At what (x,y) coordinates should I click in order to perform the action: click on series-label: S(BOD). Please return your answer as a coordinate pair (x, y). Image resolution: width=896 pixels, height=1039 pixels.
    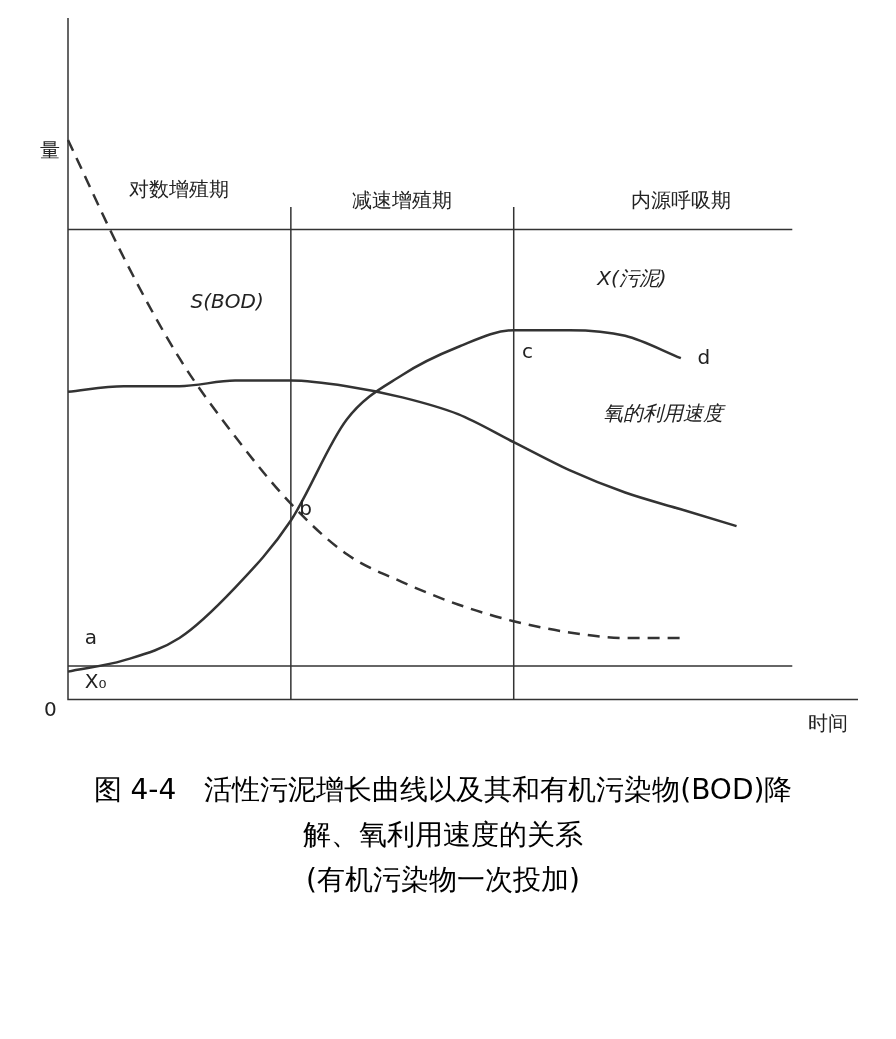
    Looking at the image, I should click on (227, 300).